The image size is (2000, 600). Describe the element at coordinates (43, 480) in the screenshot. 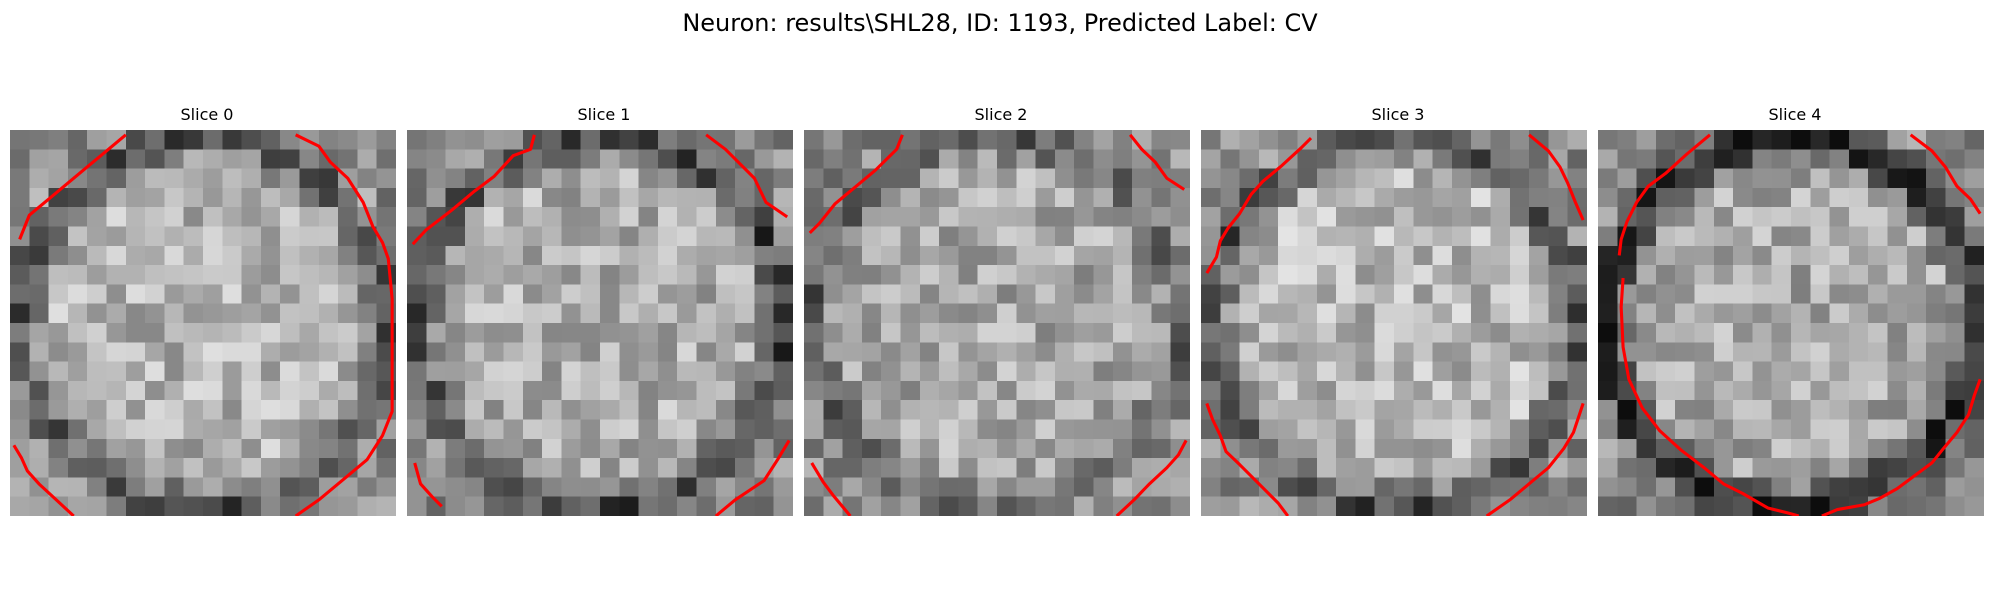

I see `contour-line` at that location.